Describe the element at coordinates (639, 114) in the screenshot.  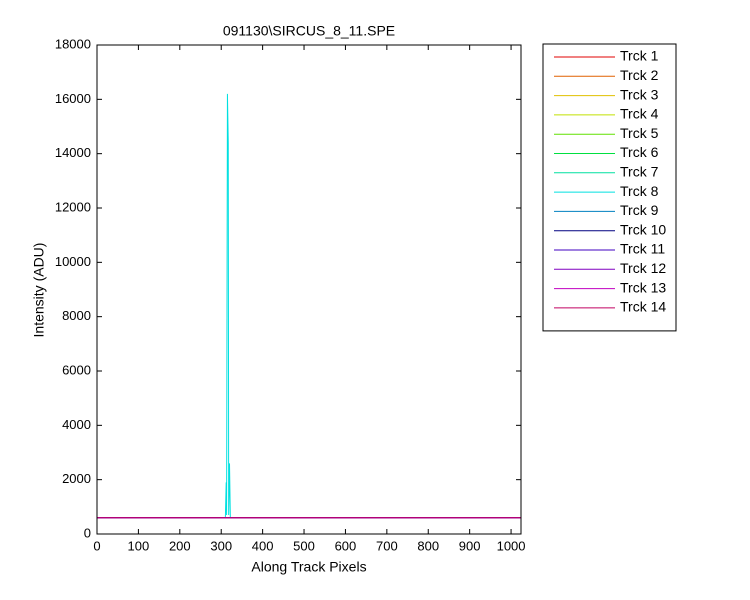
I see `legend-label: Trck 4` at that location.